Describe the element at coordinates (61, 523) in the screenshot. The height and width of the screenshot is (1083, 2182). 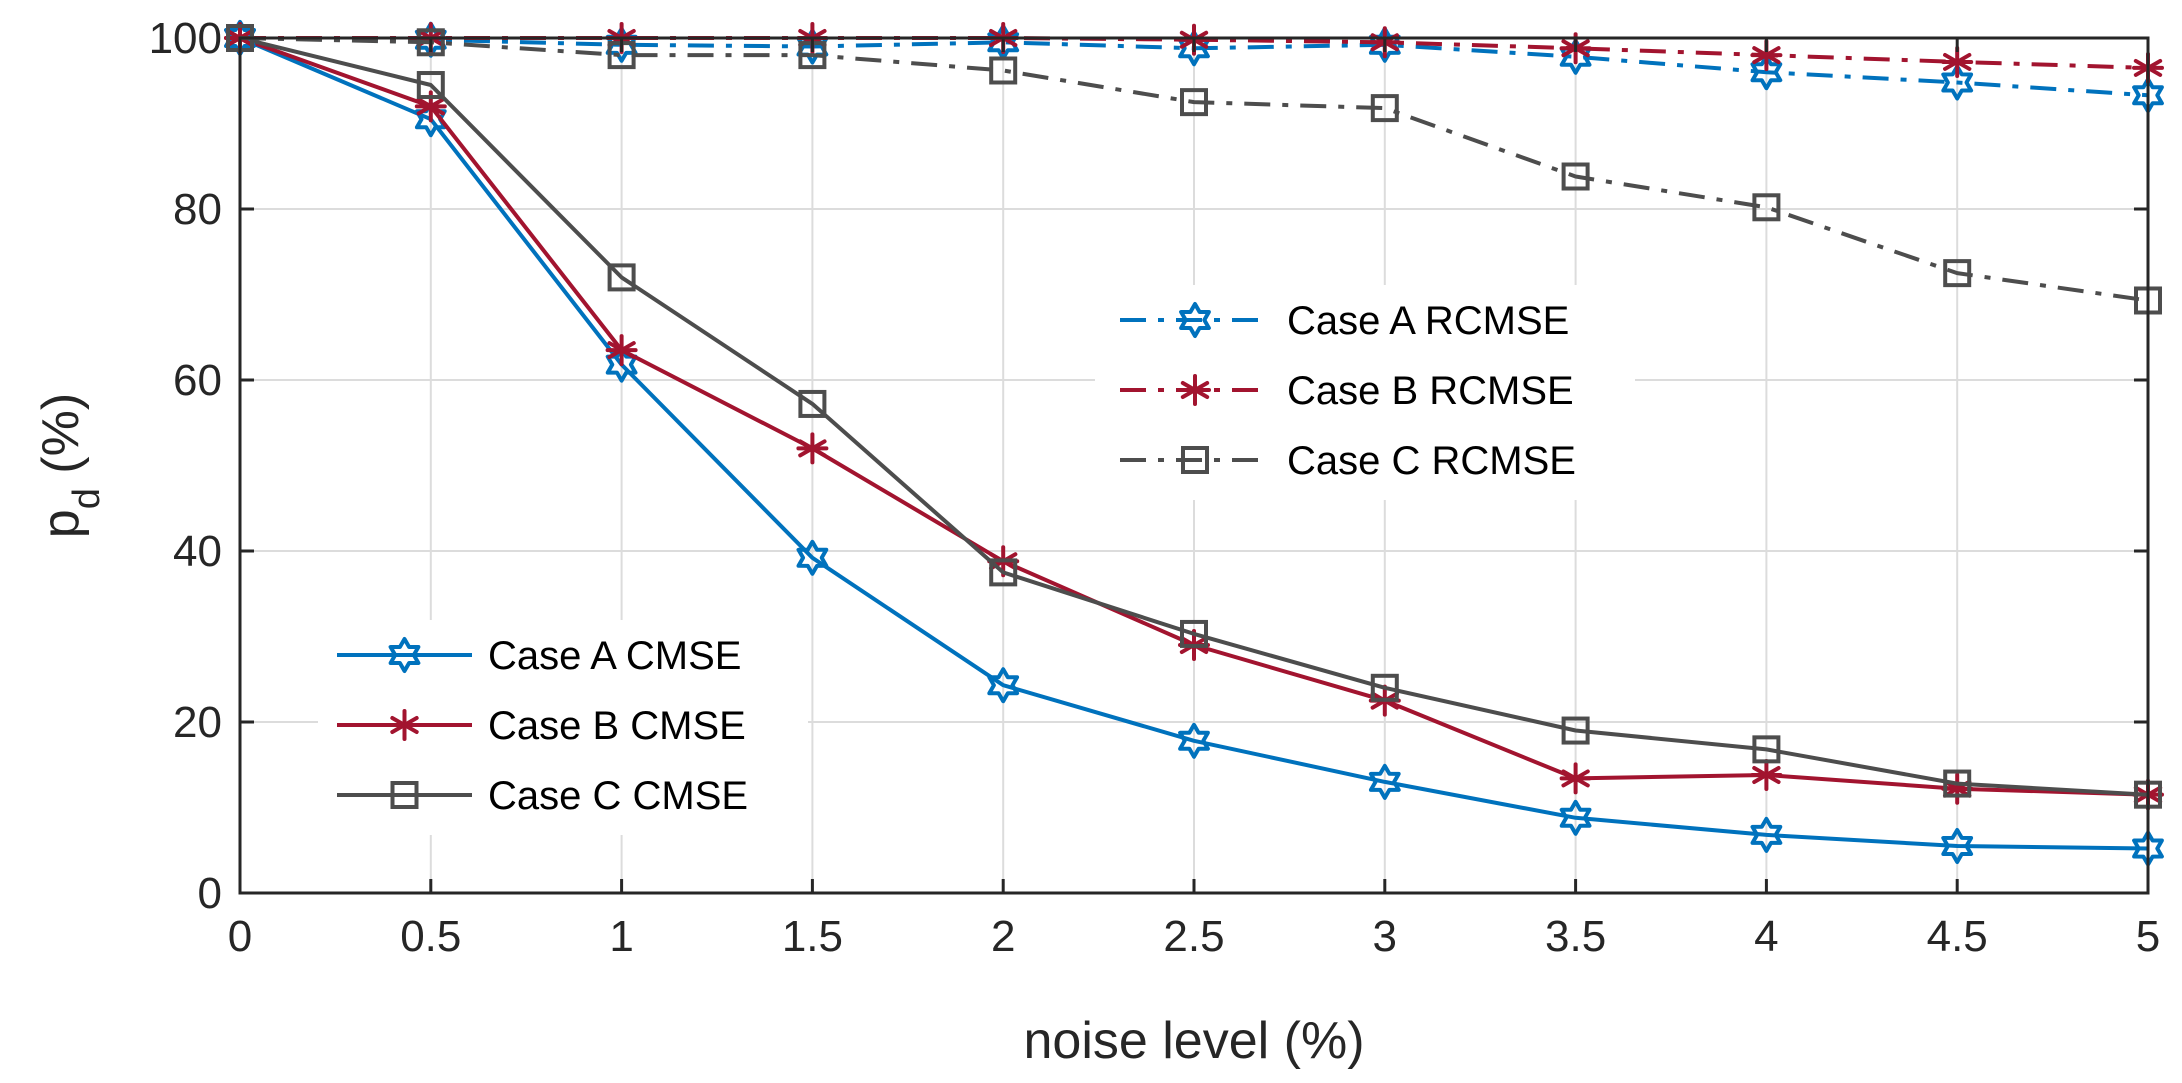
I see `y-axis-label-main: p` at that location.